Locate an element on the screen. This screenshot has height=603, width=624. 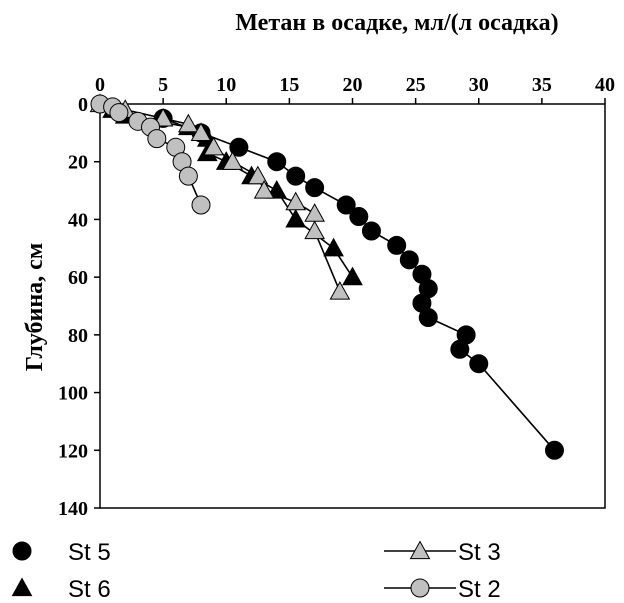
x-tick-label: 10 is located at coordinates (226, 85).